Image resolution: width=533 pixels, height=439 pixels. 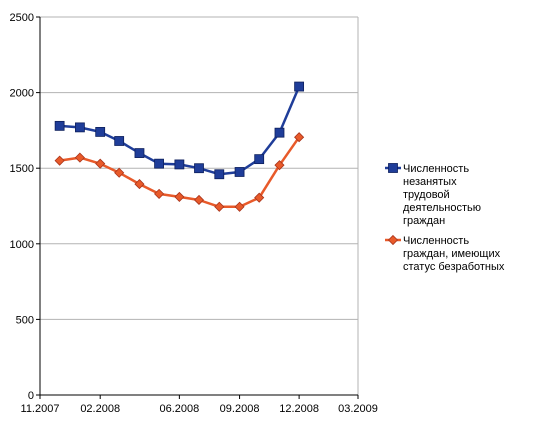 I want to click on y-tick-label: 1500, so click(x=22, y=169).